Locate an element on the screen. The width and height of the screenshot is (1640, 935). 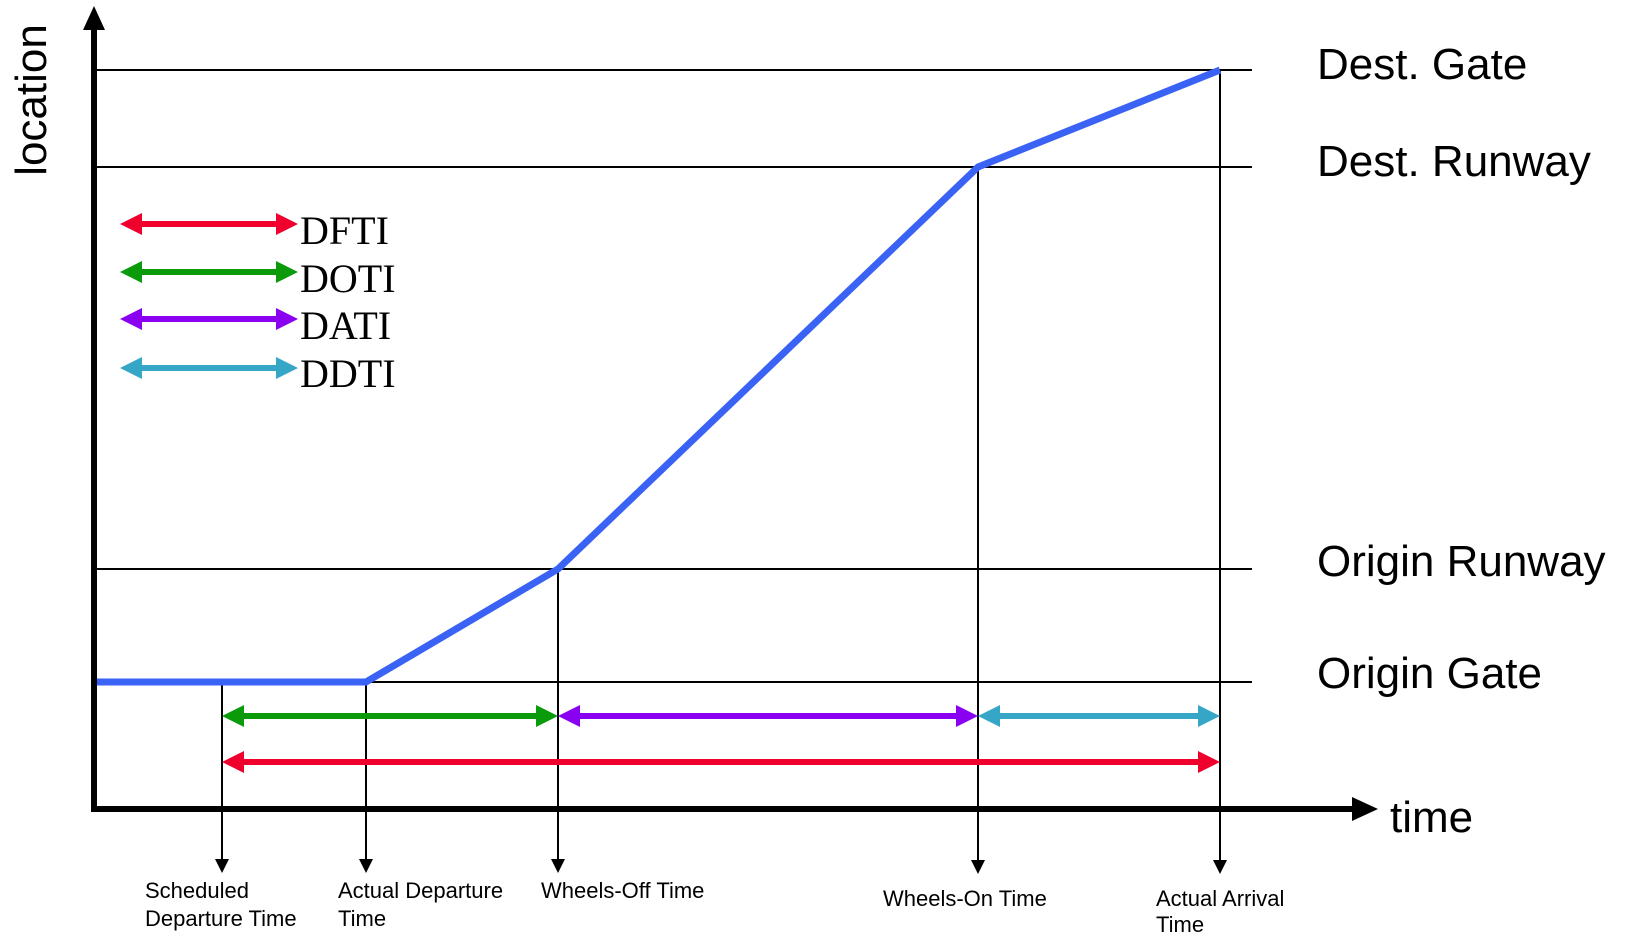
x-axis-arrowhead is located at coordinates (1365, 809).